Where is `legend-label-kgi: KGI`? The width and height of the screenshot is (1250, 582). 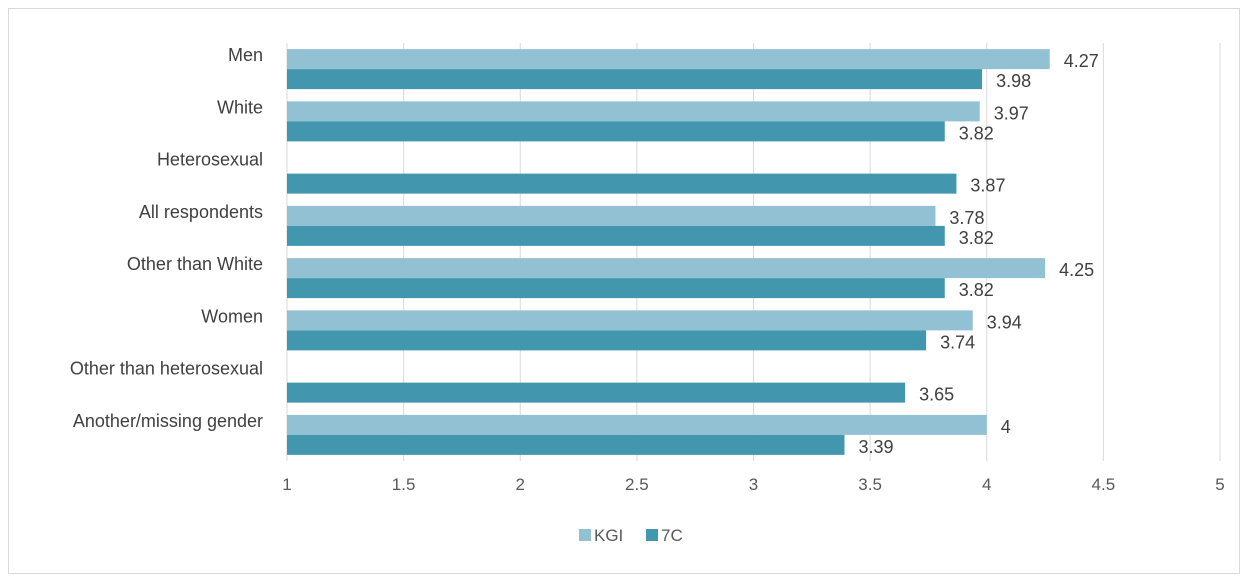 legend-label-kgi: KGI is located at coordinates (608, 535).